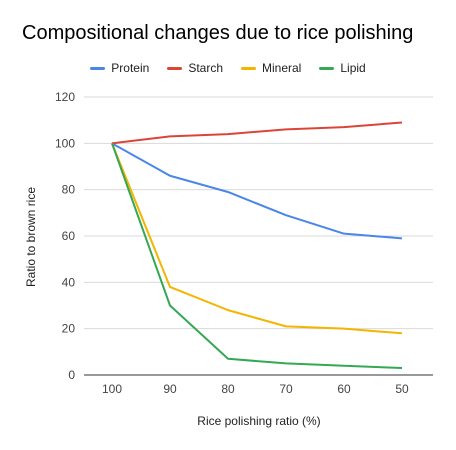  Describe the element at coordinates (69, 236) in the screenshot. I see `y-tick-label: 60` at that location.